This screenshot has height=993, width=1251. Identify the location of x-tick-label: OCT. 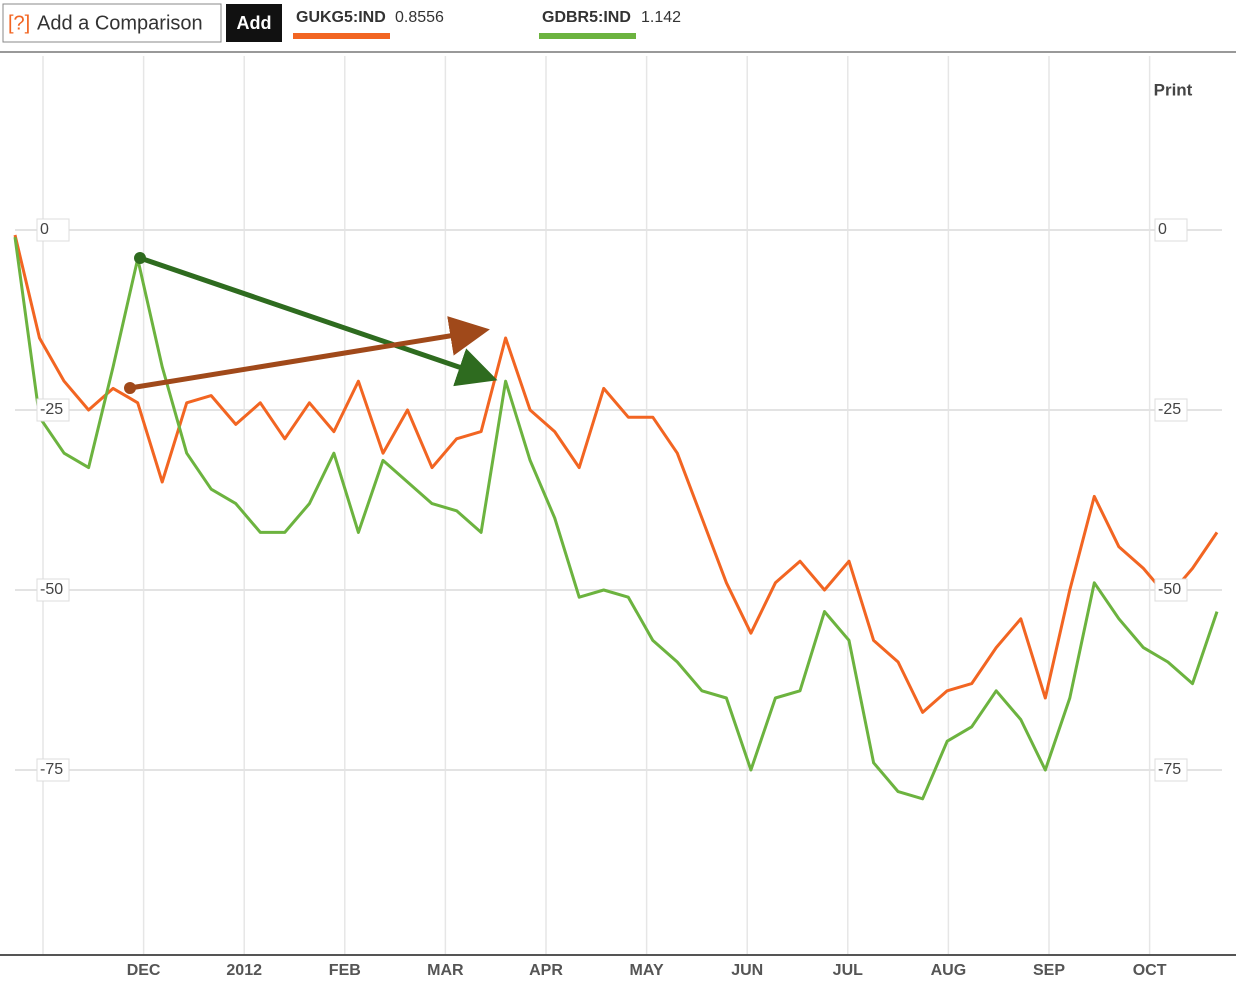
(1150, 970).